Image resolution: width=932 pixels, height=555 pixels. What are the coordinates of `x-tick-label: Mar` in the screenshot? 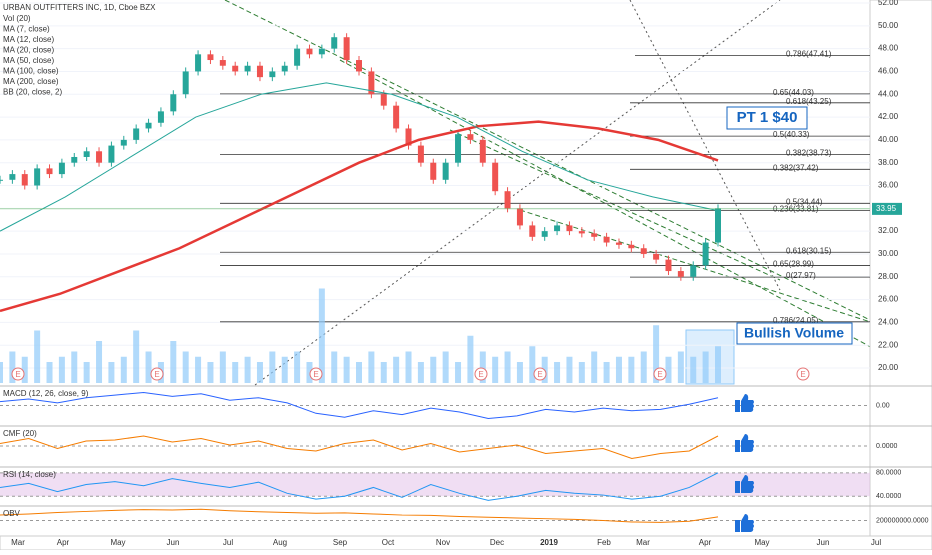 It's located at (643, 542).